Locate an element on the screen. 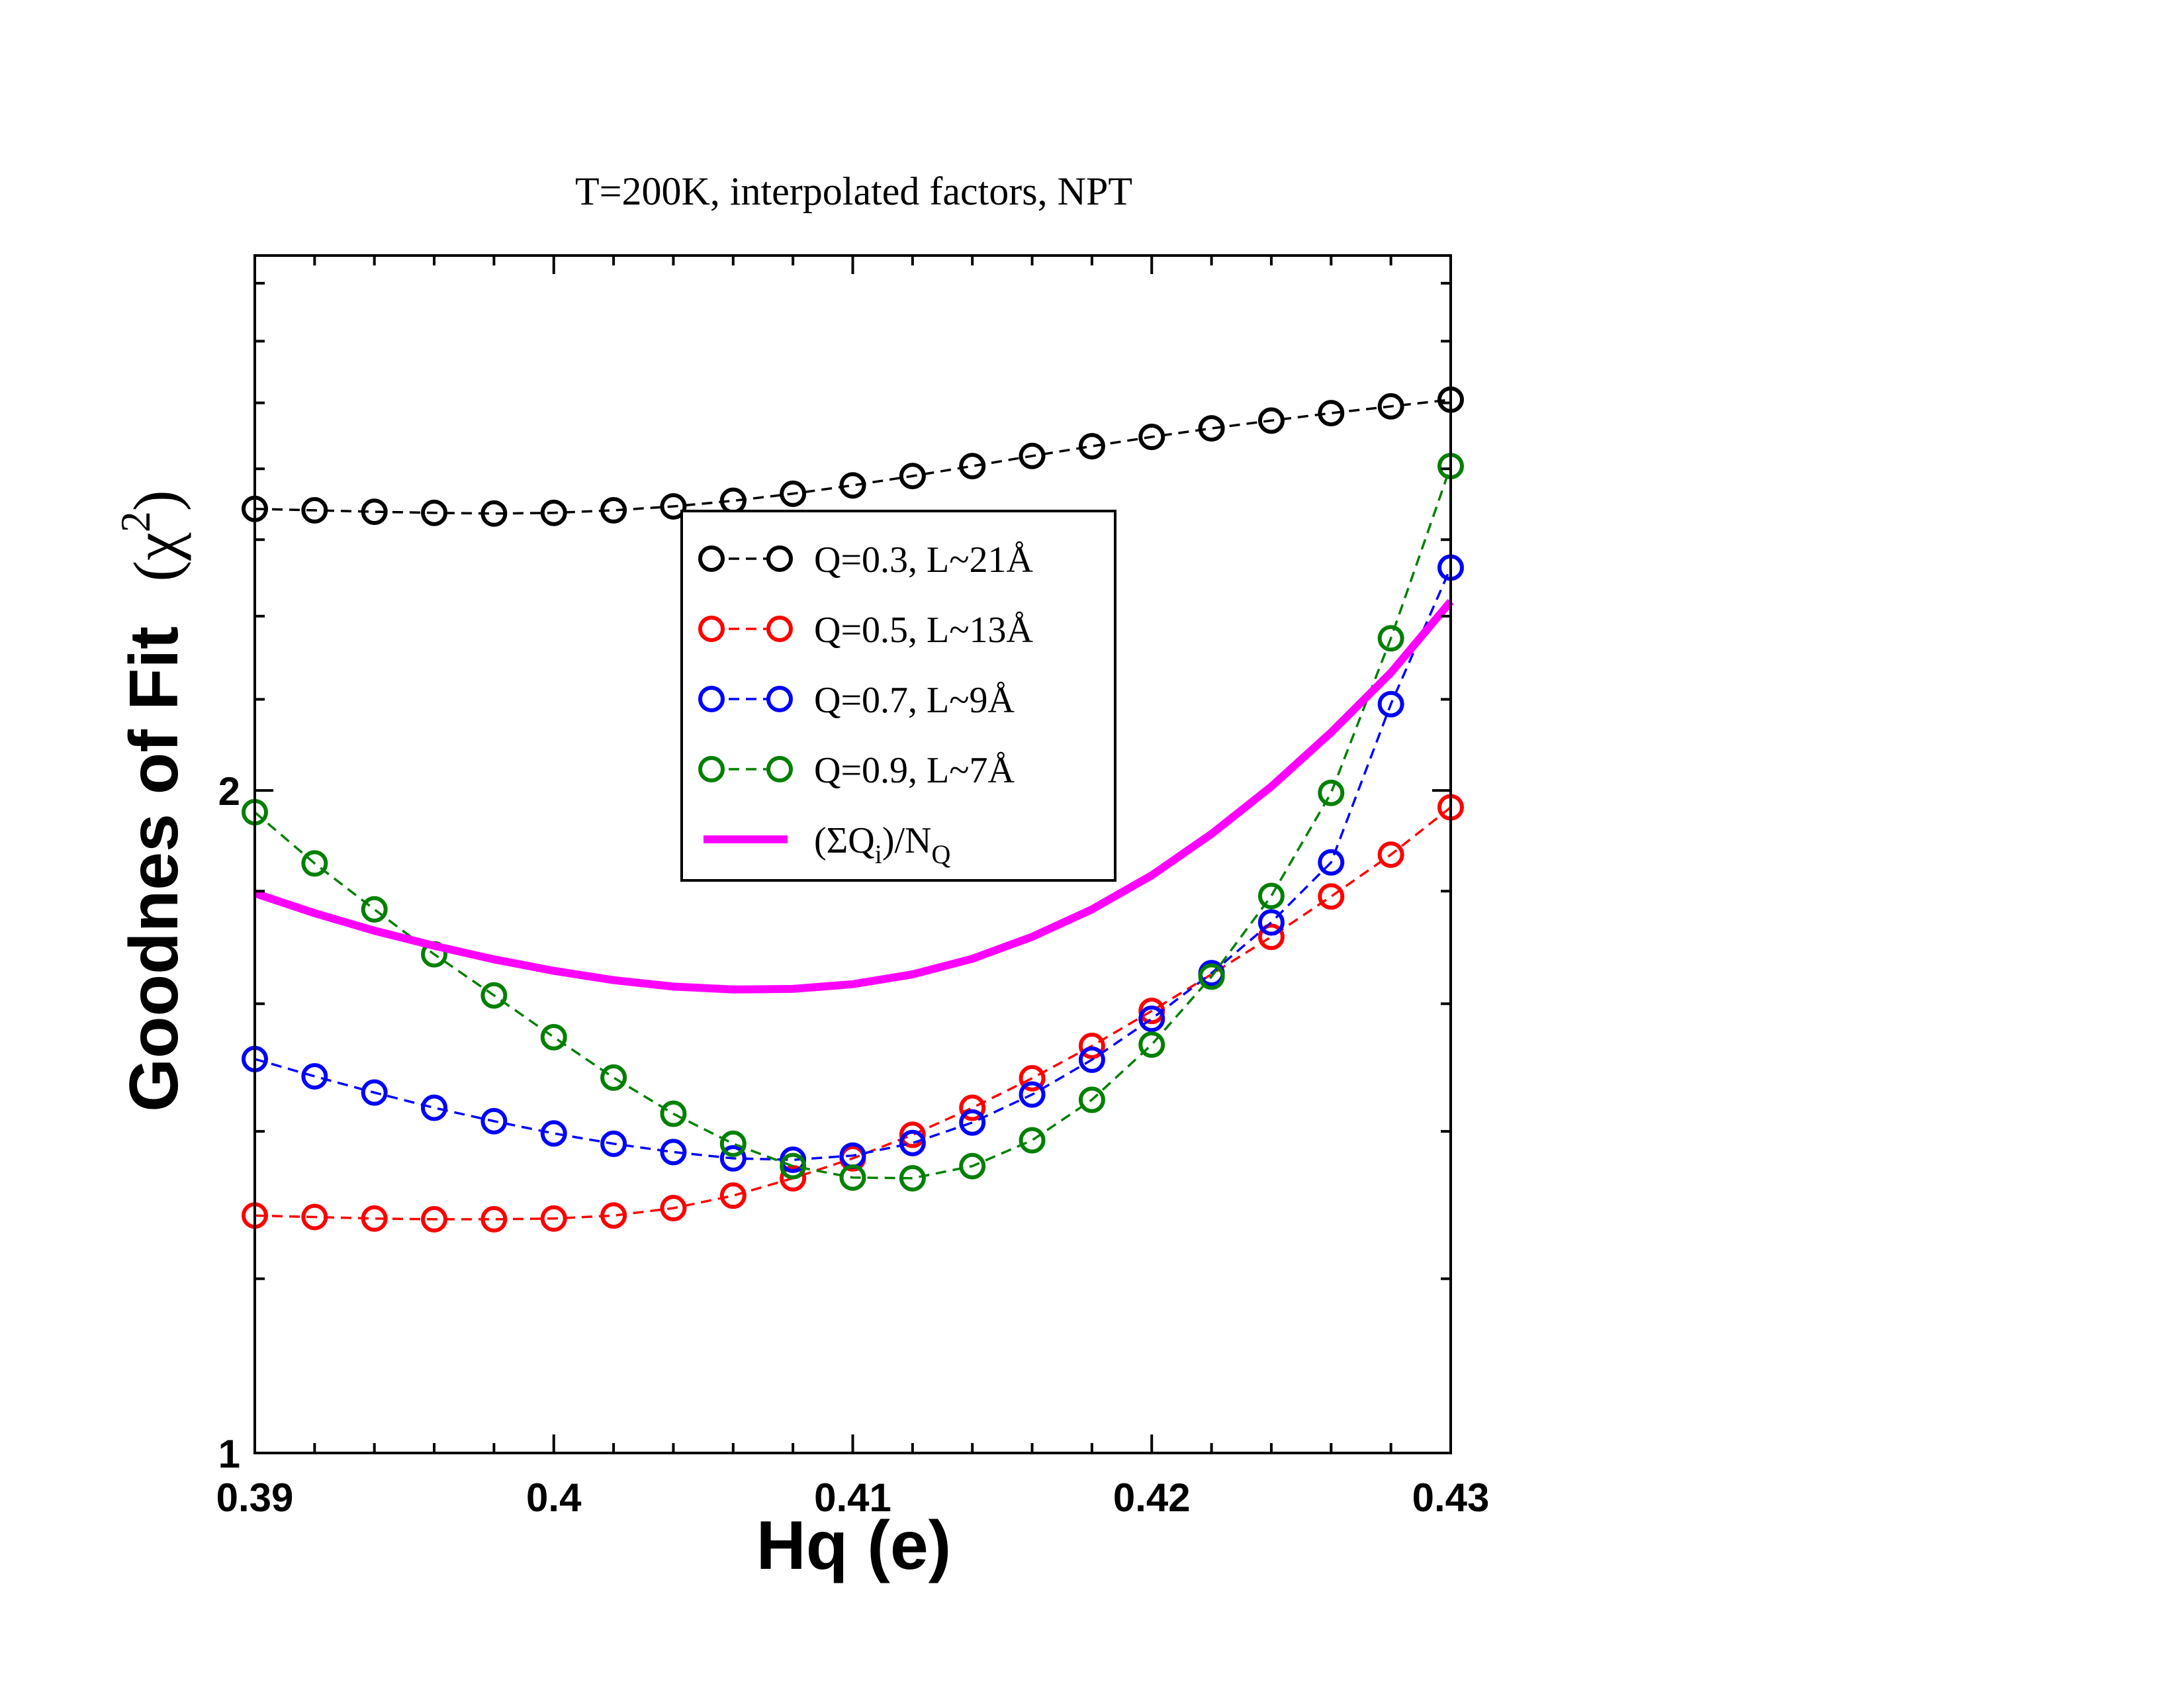  chart-title: T=200K, interpolated factors, NPT is located at coordinates (853, 191).